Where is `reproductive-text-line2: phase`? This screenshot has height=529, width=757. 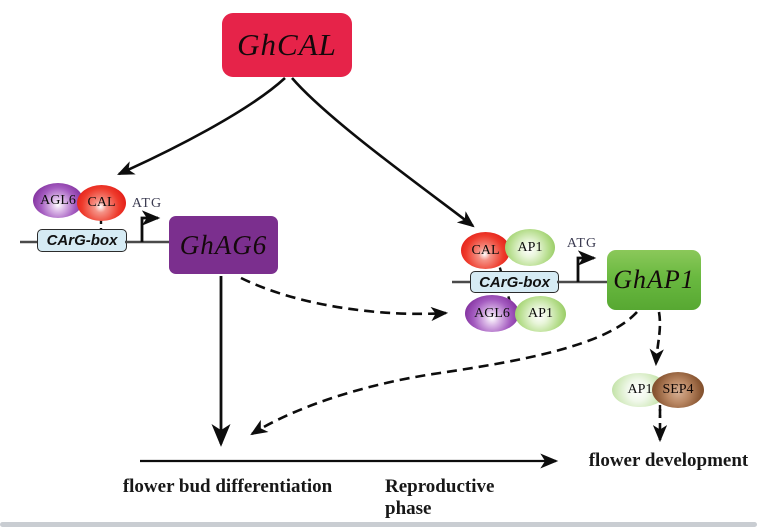
reproductive-text-line2: phase is located at coordinates (408, 508).